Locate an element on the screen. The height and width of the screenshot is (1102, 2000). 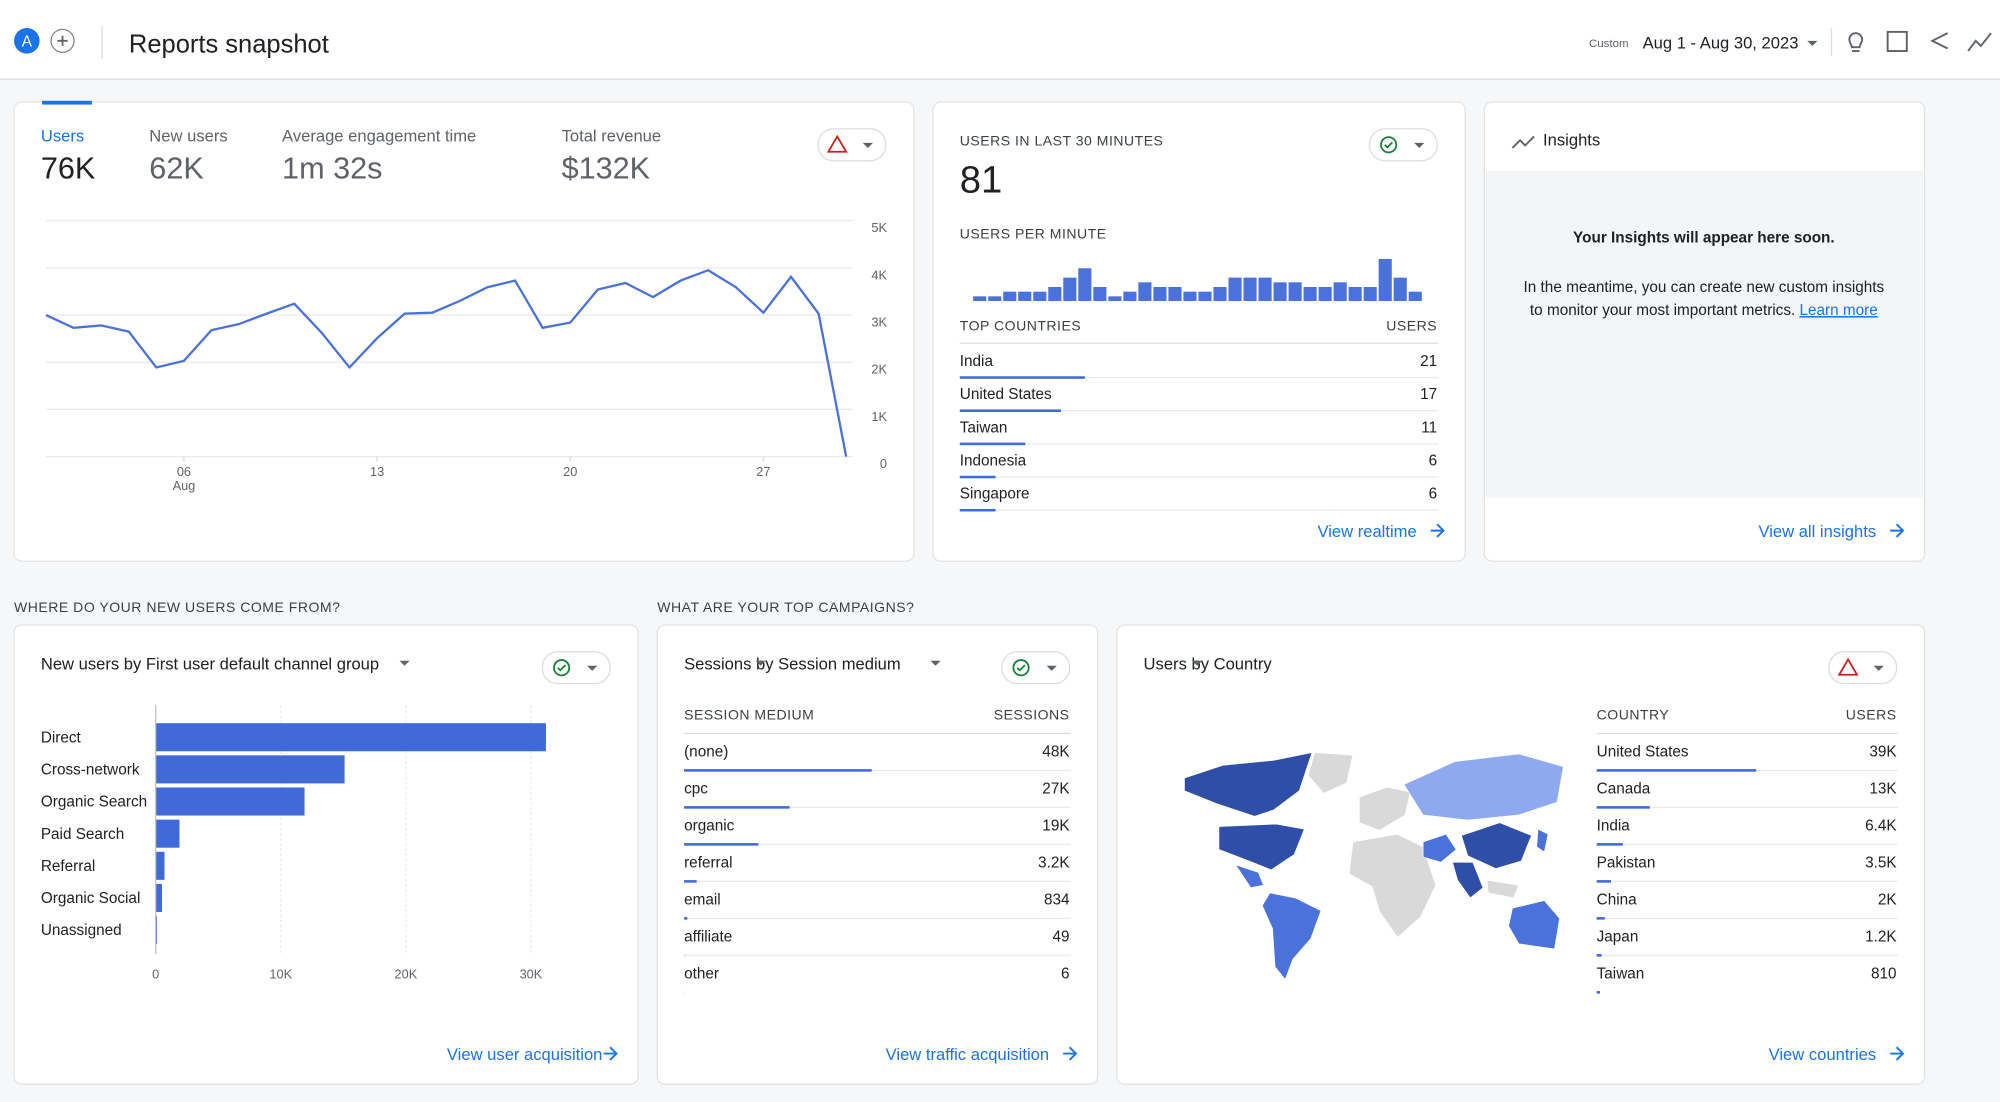
country-name: Indonesia is located at coordinates (993, 461).